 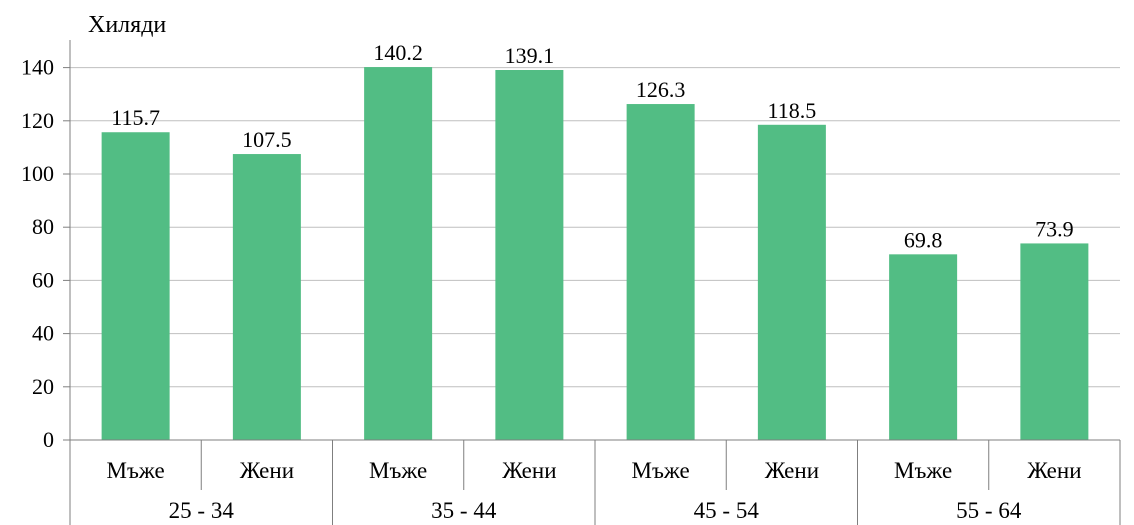 What do you see at coordinates (661, 89) in the screenshot?
I see `data-label: 126.3` at bounding box center [661, 89].